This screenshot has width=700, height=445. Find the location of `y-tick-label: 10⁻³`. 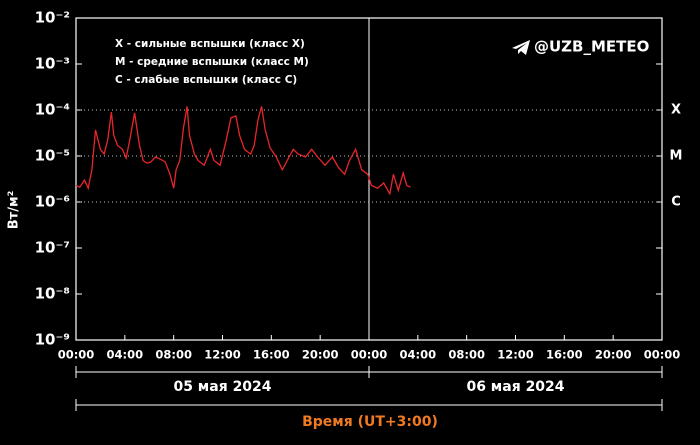

y-tick-label: 10⁻³ is located at coordinates (52, 64).